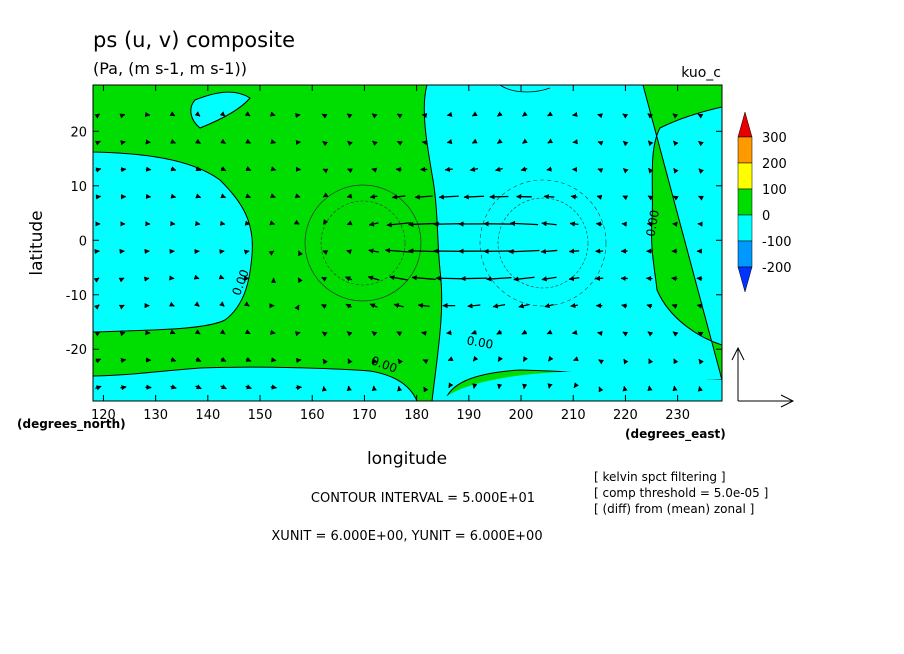 This screenshot has height=654, width=904. What do you see at coordinates (774, 190) in the screenshot?
I see `colorbar-label: 100` at bounding box center [774, 190].